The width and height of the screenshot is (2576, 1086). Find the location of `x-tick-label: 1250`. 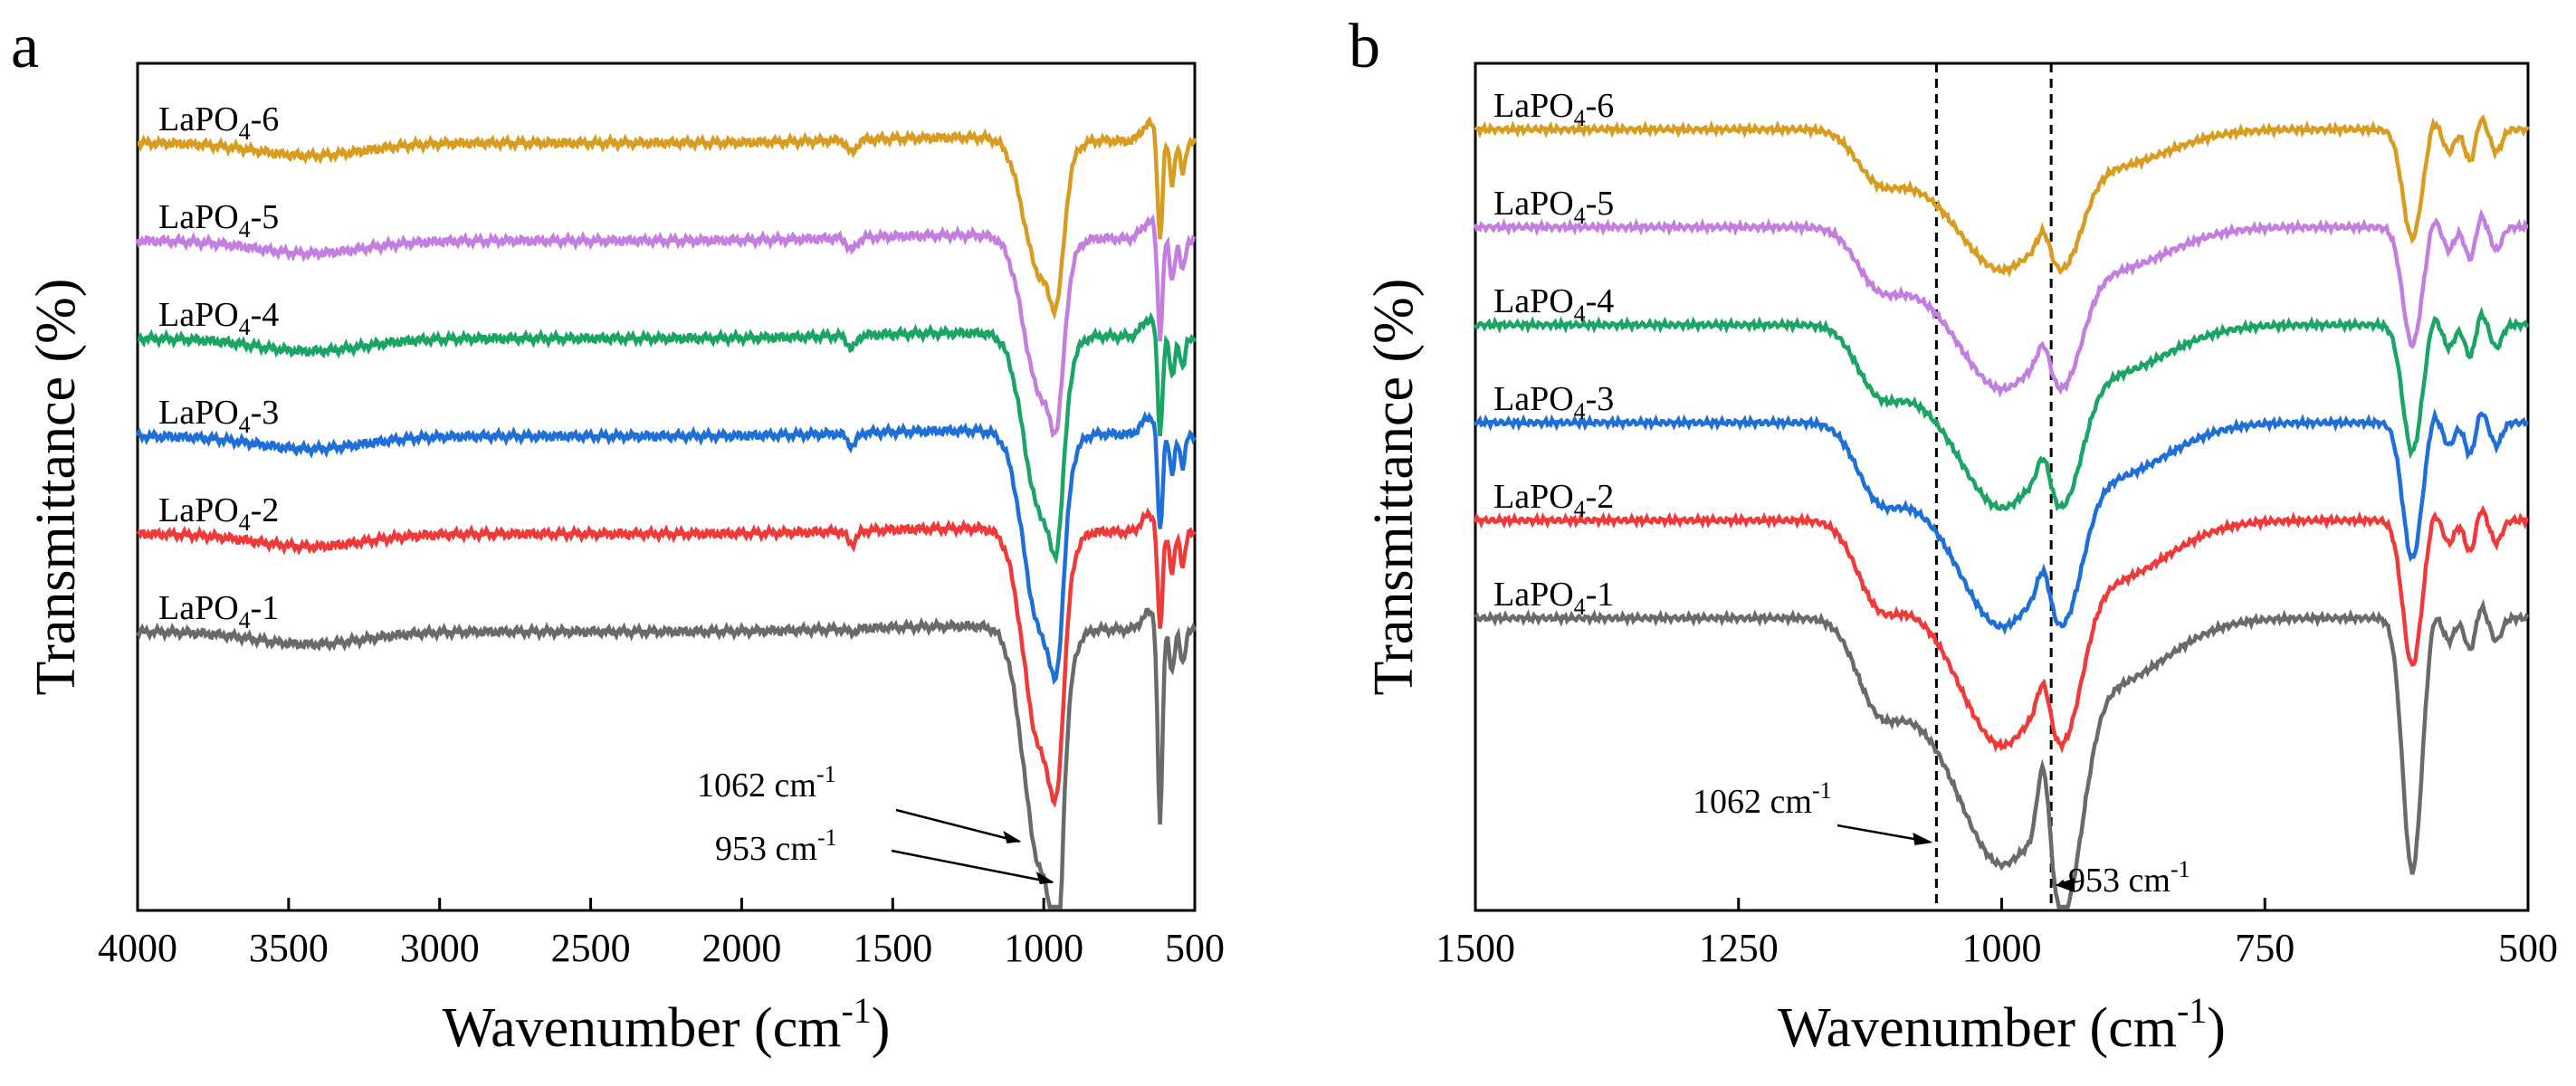

x-tick-label: 1250 is located at coordinates (1739, 948).